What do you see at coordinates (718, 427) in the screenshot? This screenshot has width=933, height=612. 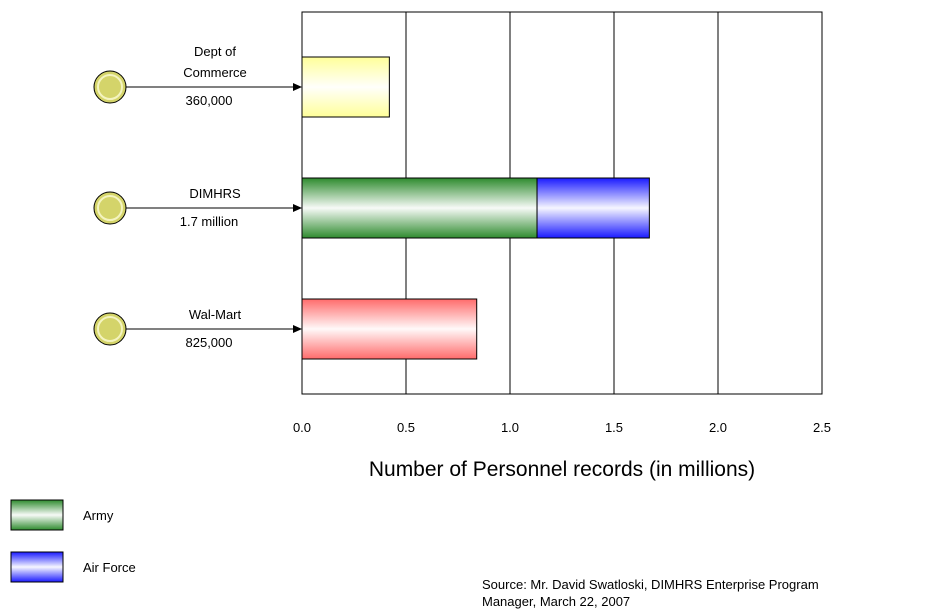 I see `x-tick-label: 2.0` at bounding box center [718, 427].